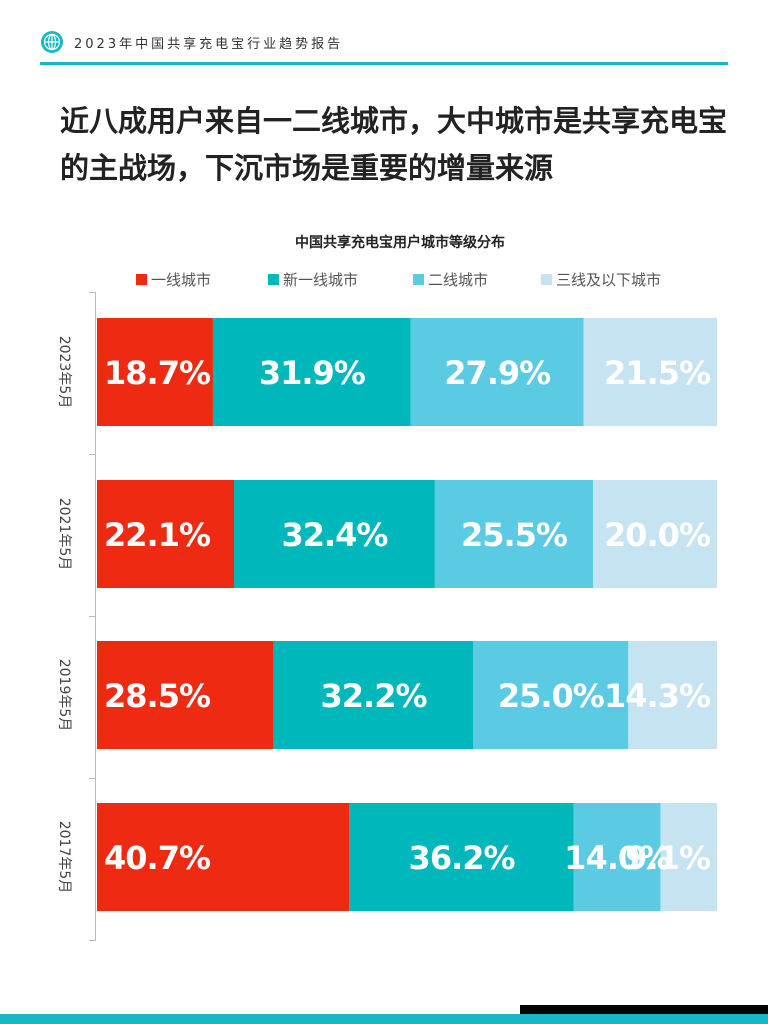 The width and height of the screenshot is (768, 1024). What do you see at coordinates (64, 695) in the screenshot?
I see `category-label-2: 2019年5月` at bounding box center [64, 695].